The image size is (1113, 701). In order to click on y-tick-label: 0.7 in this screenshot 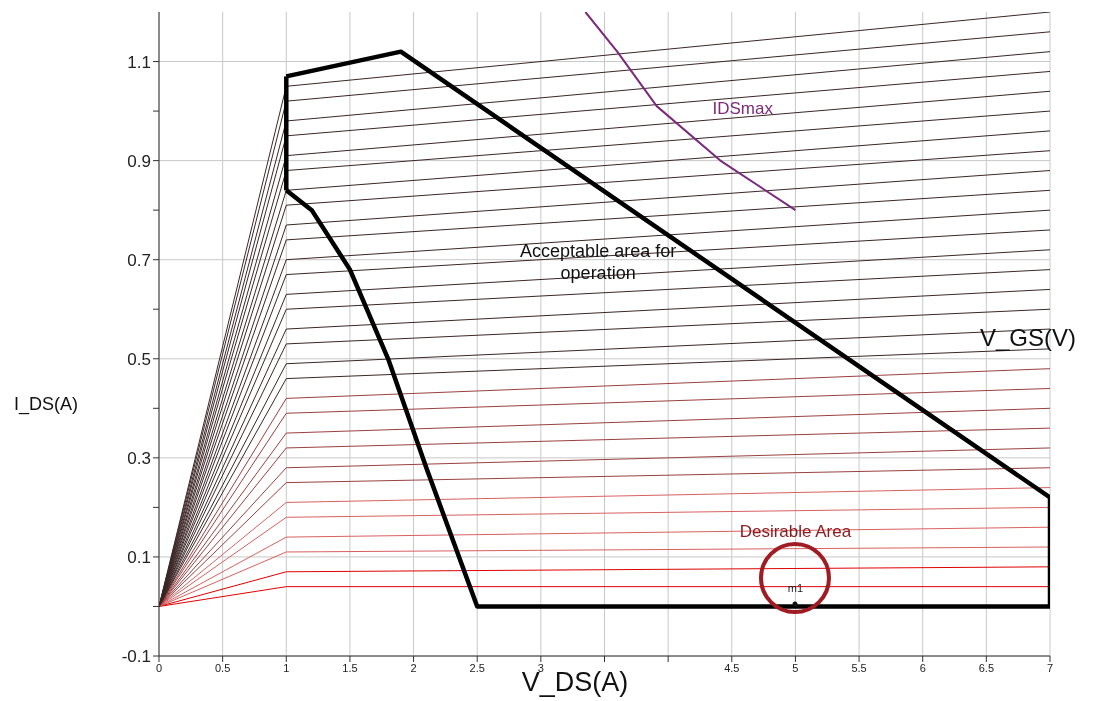, I will do `click(139, 260)`.